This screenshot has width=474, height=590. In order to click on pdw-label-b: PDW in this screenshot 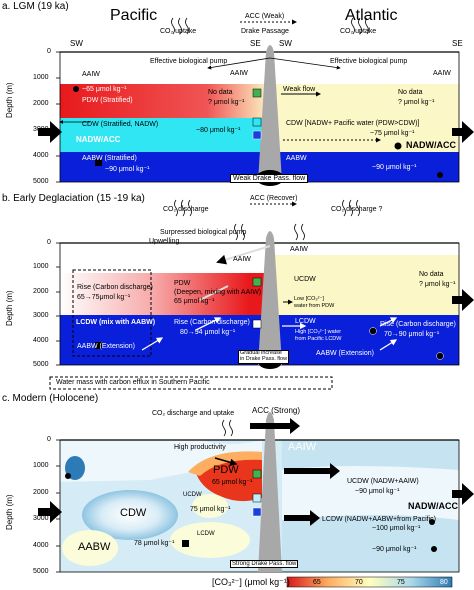, I will do `click(182, 283)`.